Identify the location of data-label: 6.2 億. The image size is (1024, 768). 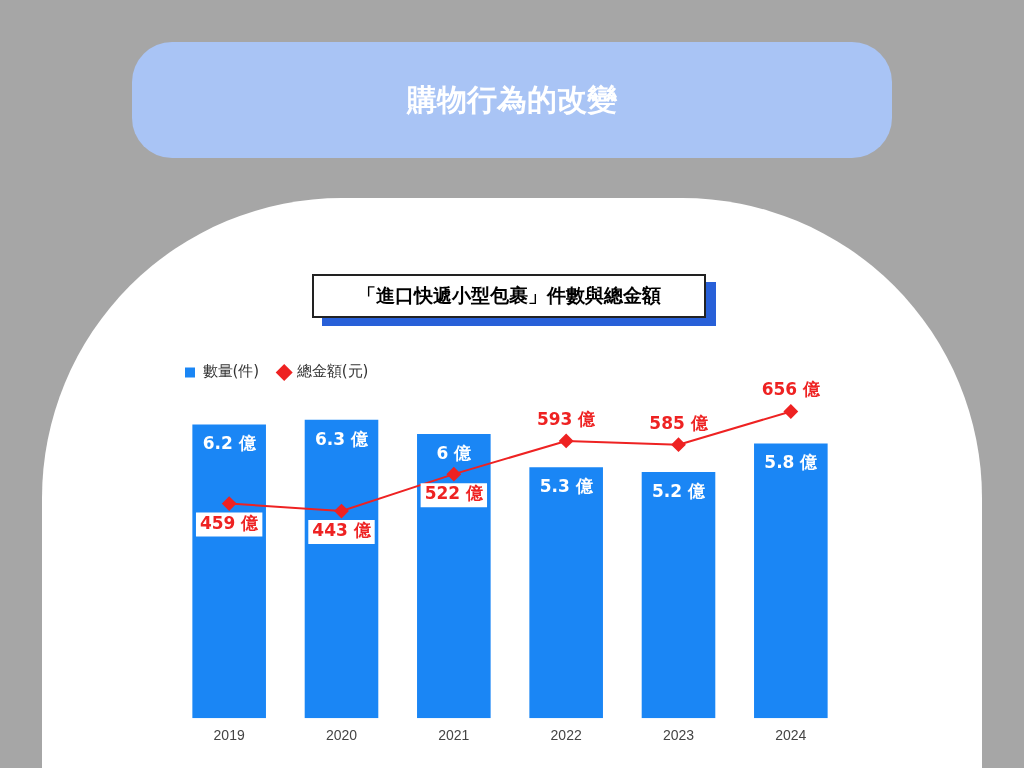
(229, 443).